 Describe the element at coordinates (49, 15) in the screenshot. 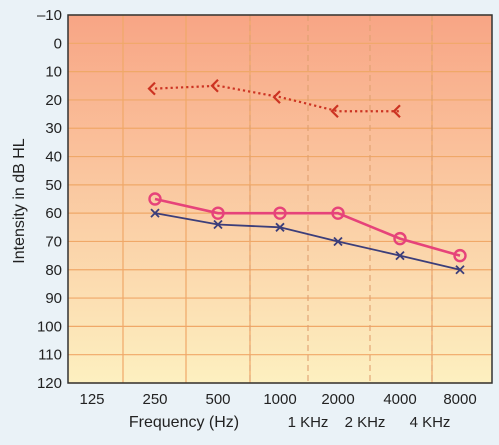

I see `y-tick-label: –10` at that location.